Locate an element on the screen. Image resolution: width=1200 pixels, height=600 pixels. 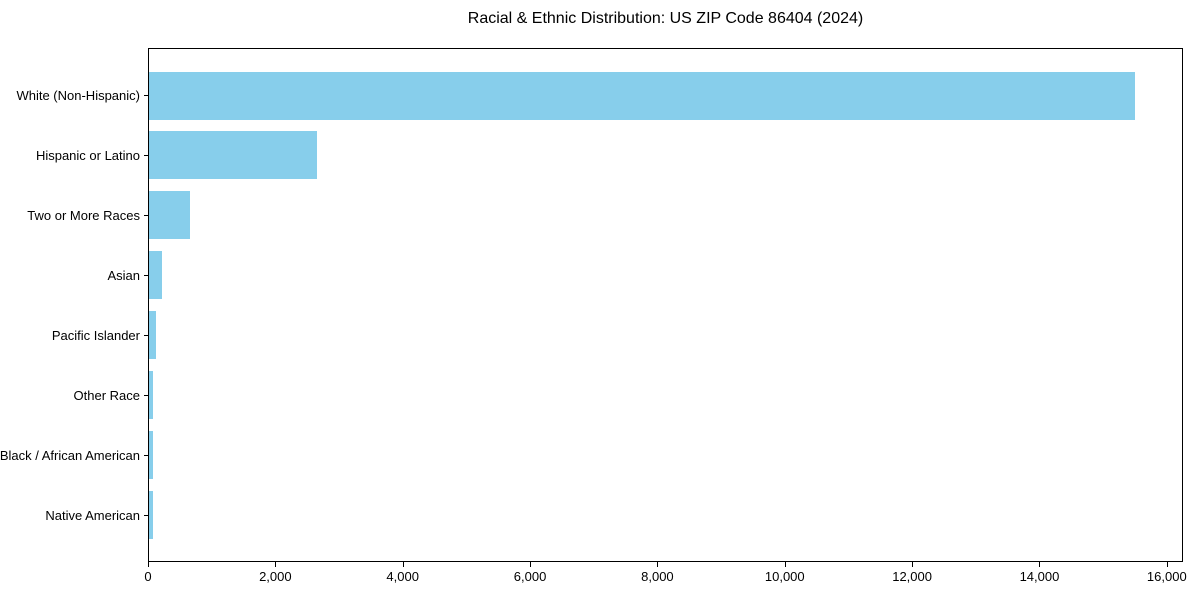
x-tick-label: 14,000 is located at coordinates (1039, 576).